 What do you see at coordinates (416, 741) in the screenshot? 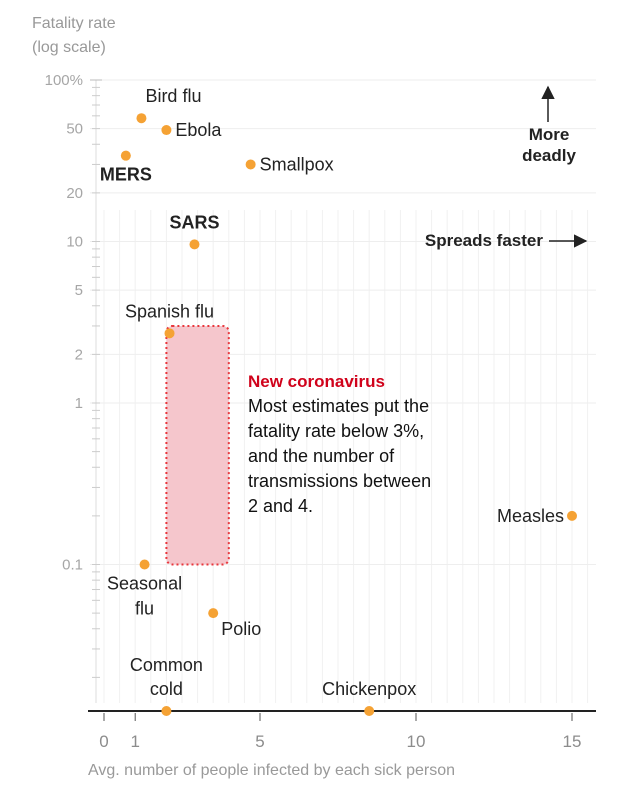
I see `x-tick-label: 10` at bounding box center [416, 741].